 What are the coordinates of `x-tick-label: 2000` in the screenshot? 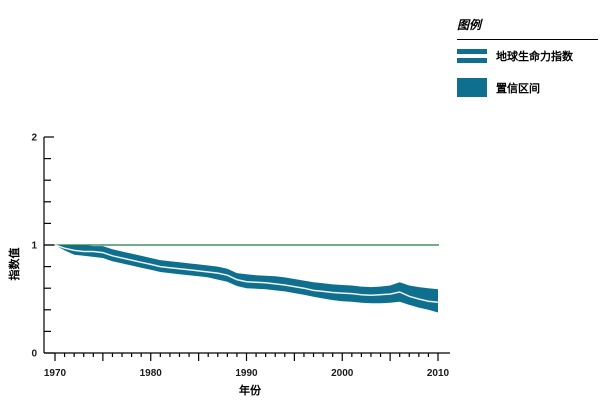 It's located at (342, 373).